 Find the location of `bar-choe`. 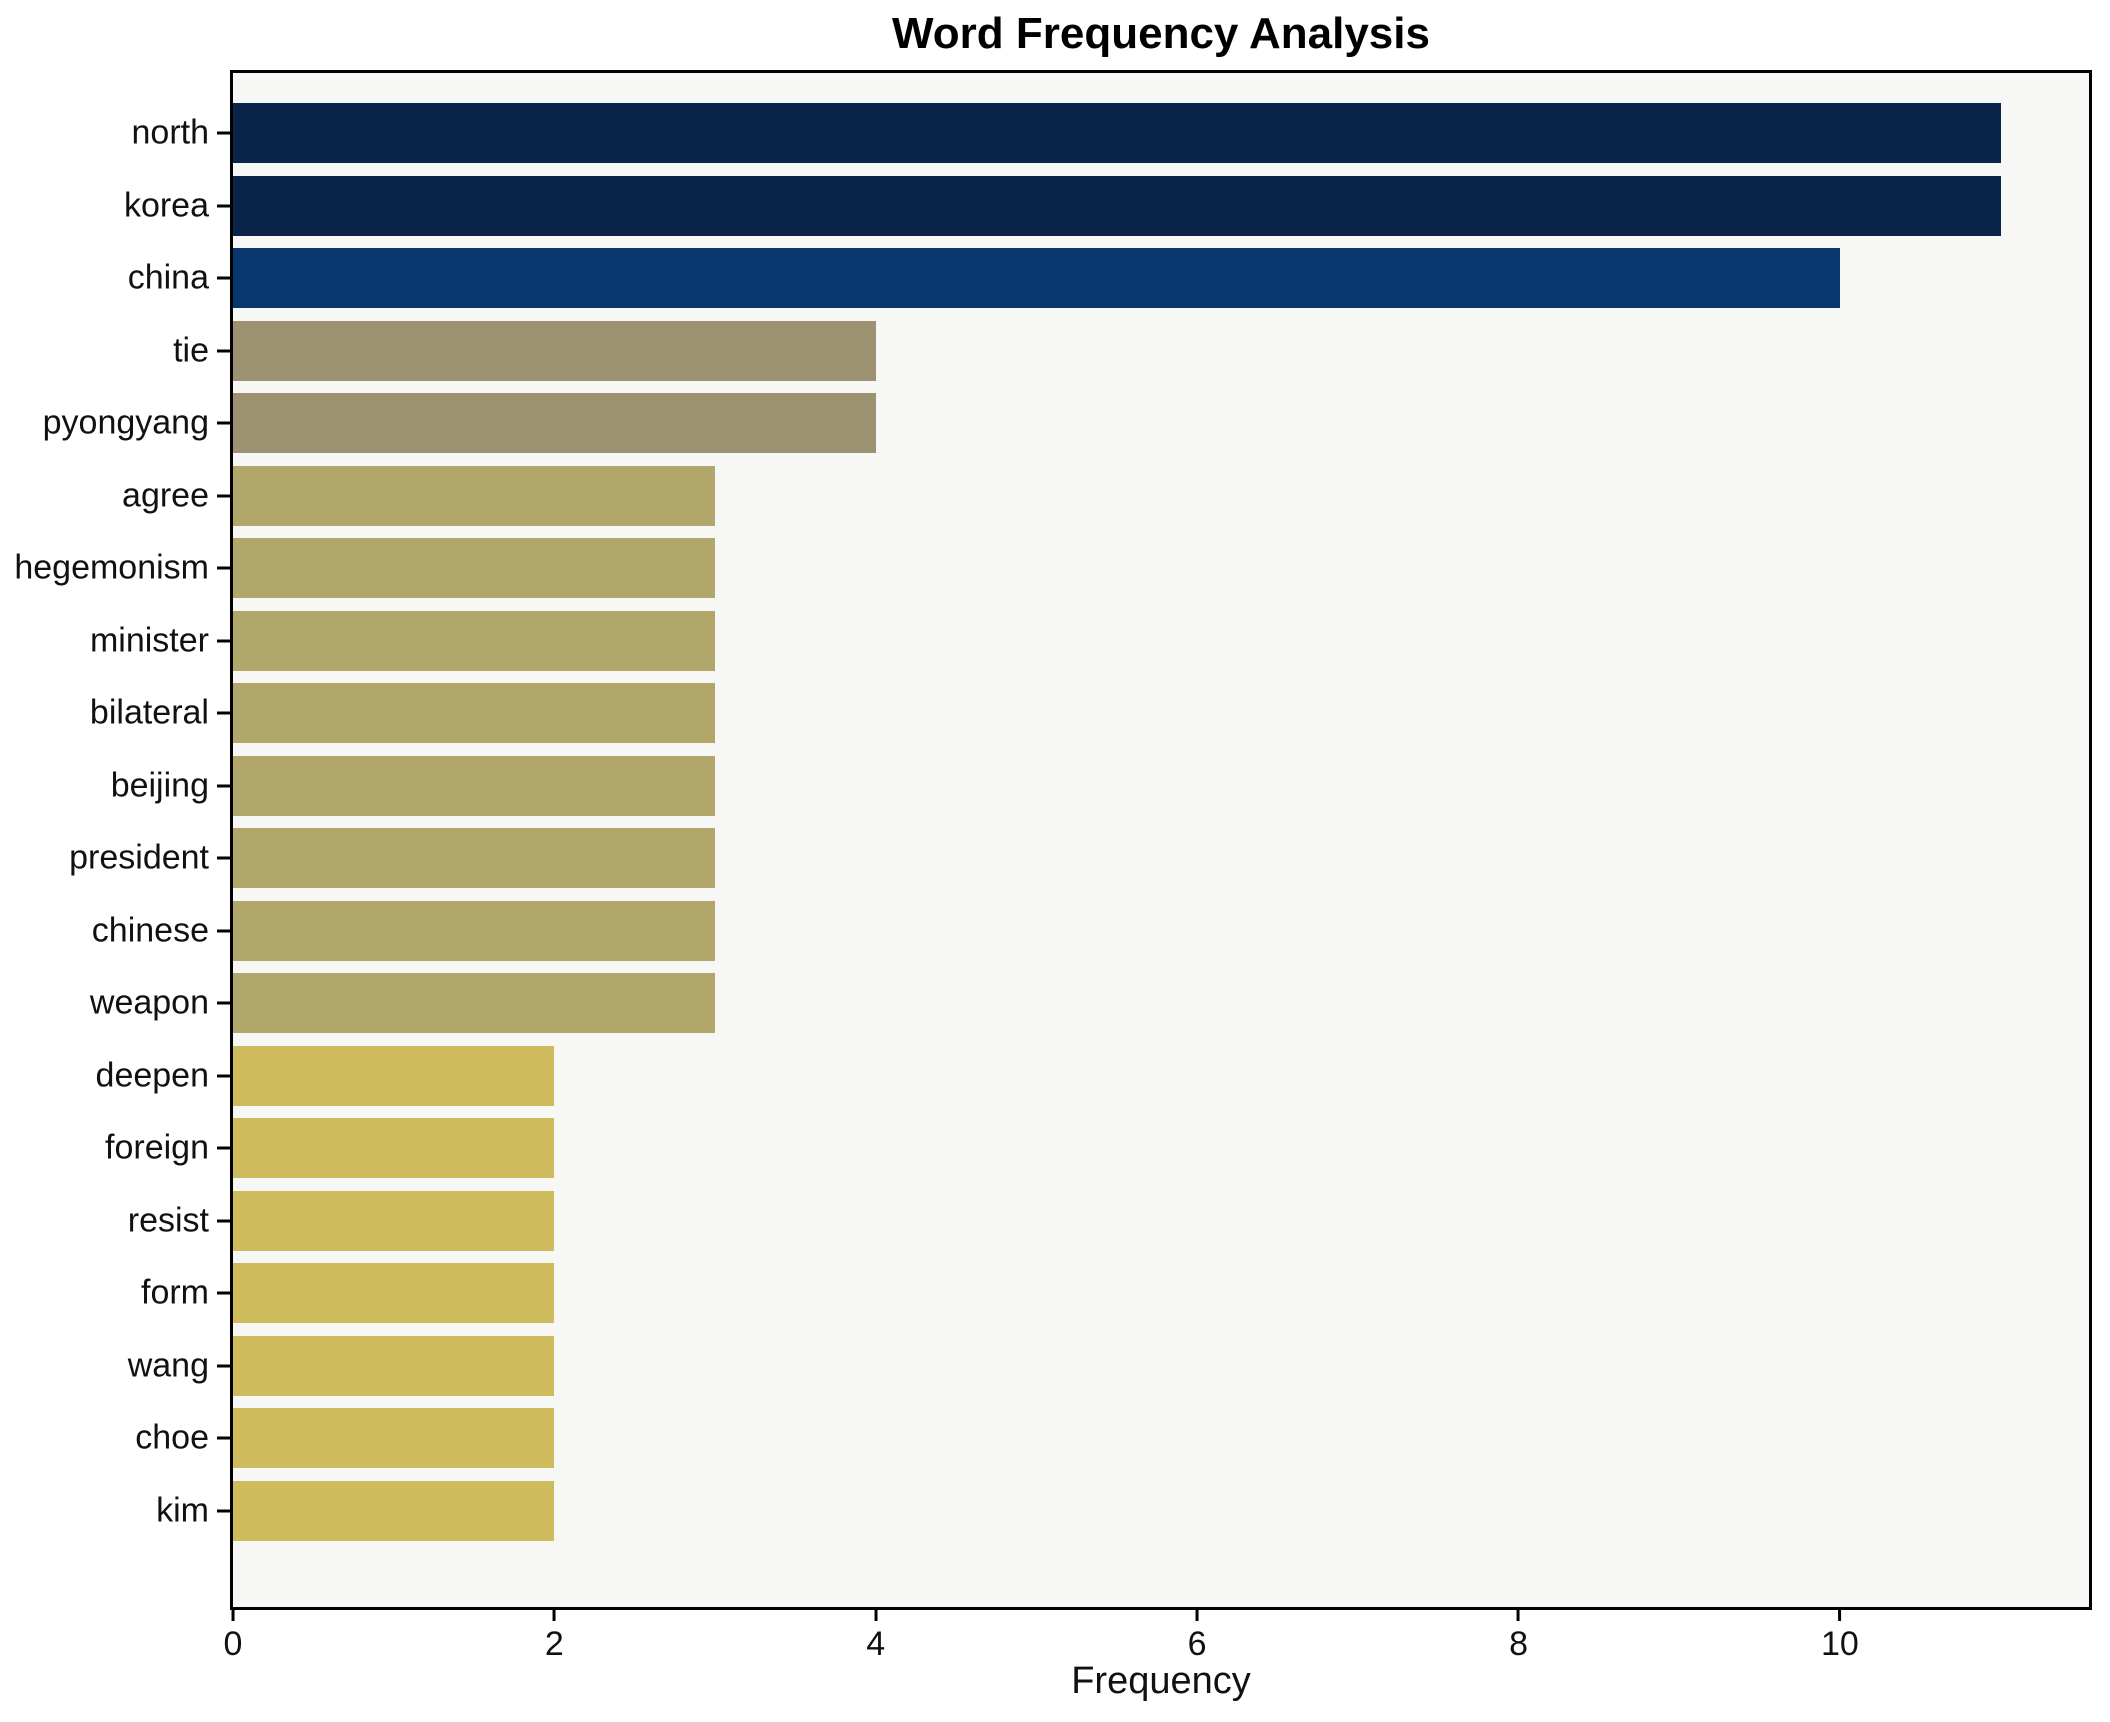

bar-choe is located at coordinates (394, 1438).